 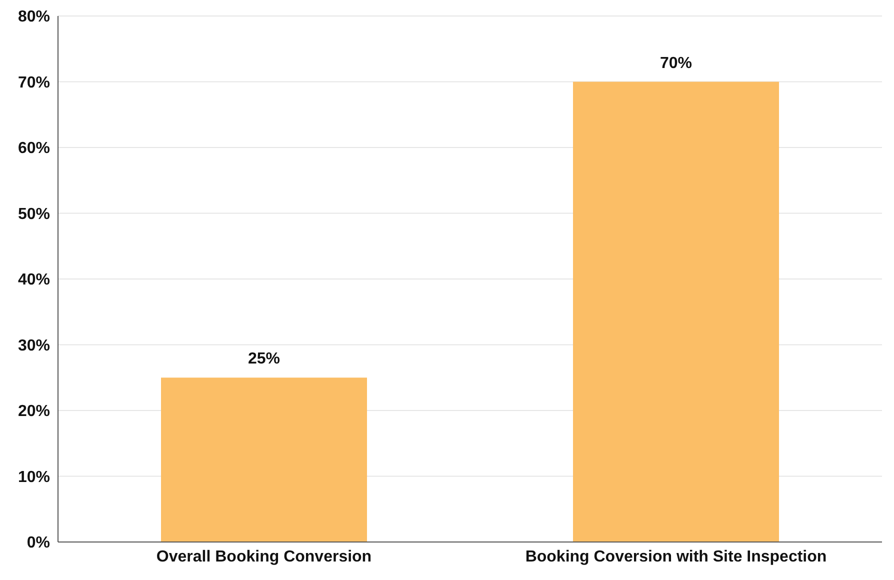 What do you see at coordinates (676, 63) in the screenshot?
I see `data-label: 70%` at bounding box center [676, 63].